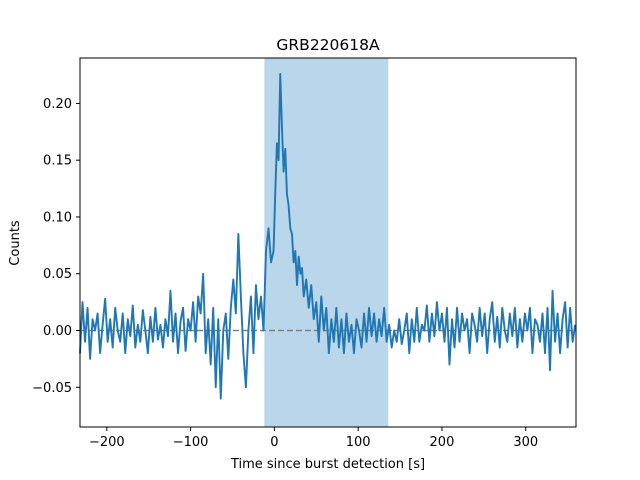 This screenshot has height=480, width=640. I want to click on y-tick-label: 0.15, so click(57, 161).